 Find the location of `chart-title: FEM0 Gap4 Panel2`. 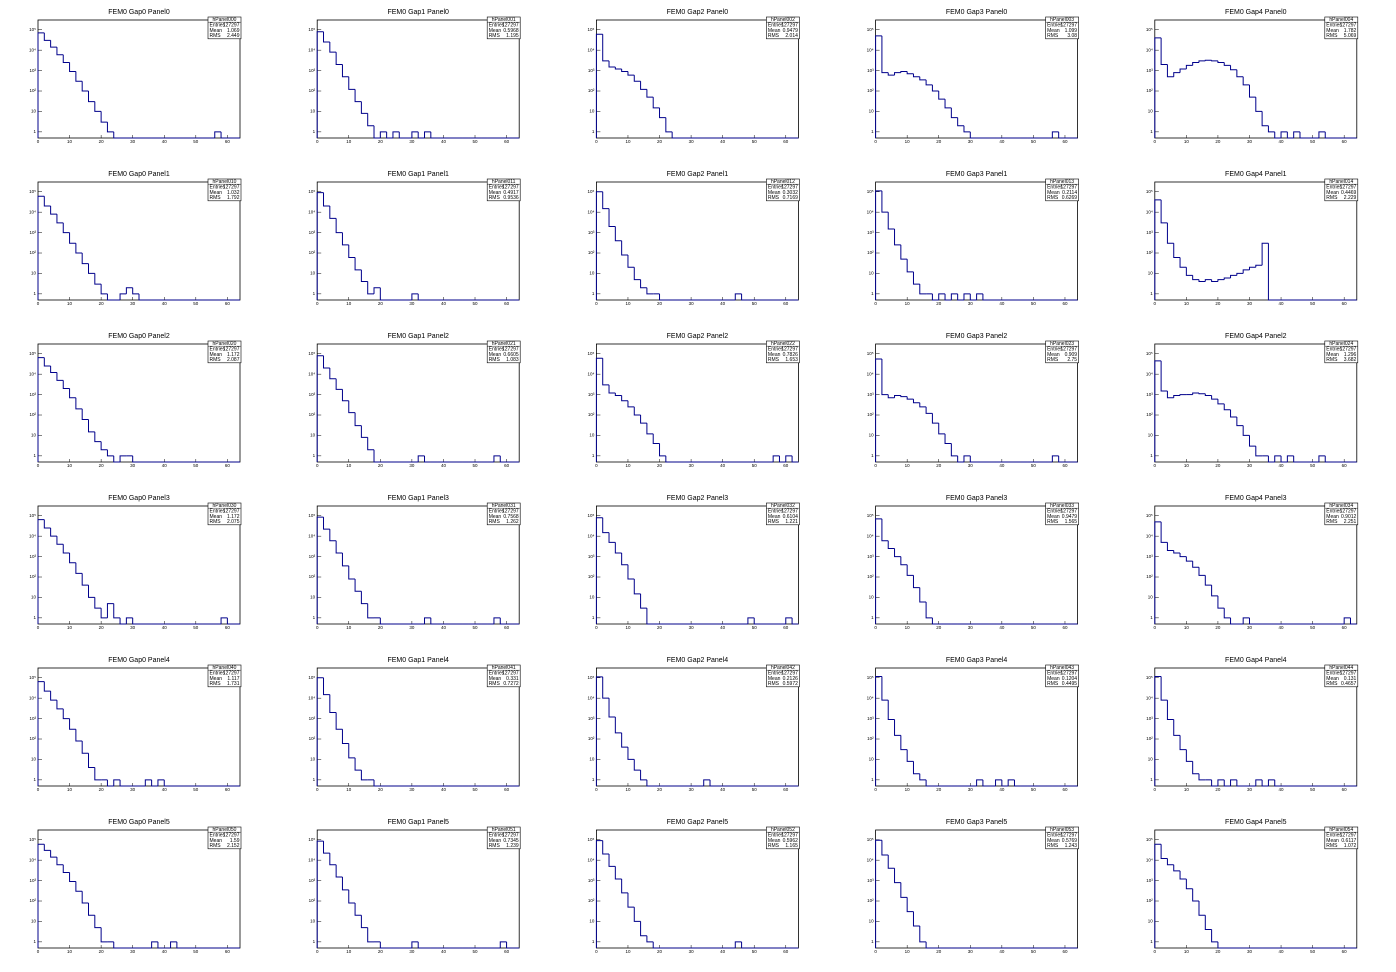

chart-title: FEM0 Gap4 Panel2 is located at coordinates (1256, 336).